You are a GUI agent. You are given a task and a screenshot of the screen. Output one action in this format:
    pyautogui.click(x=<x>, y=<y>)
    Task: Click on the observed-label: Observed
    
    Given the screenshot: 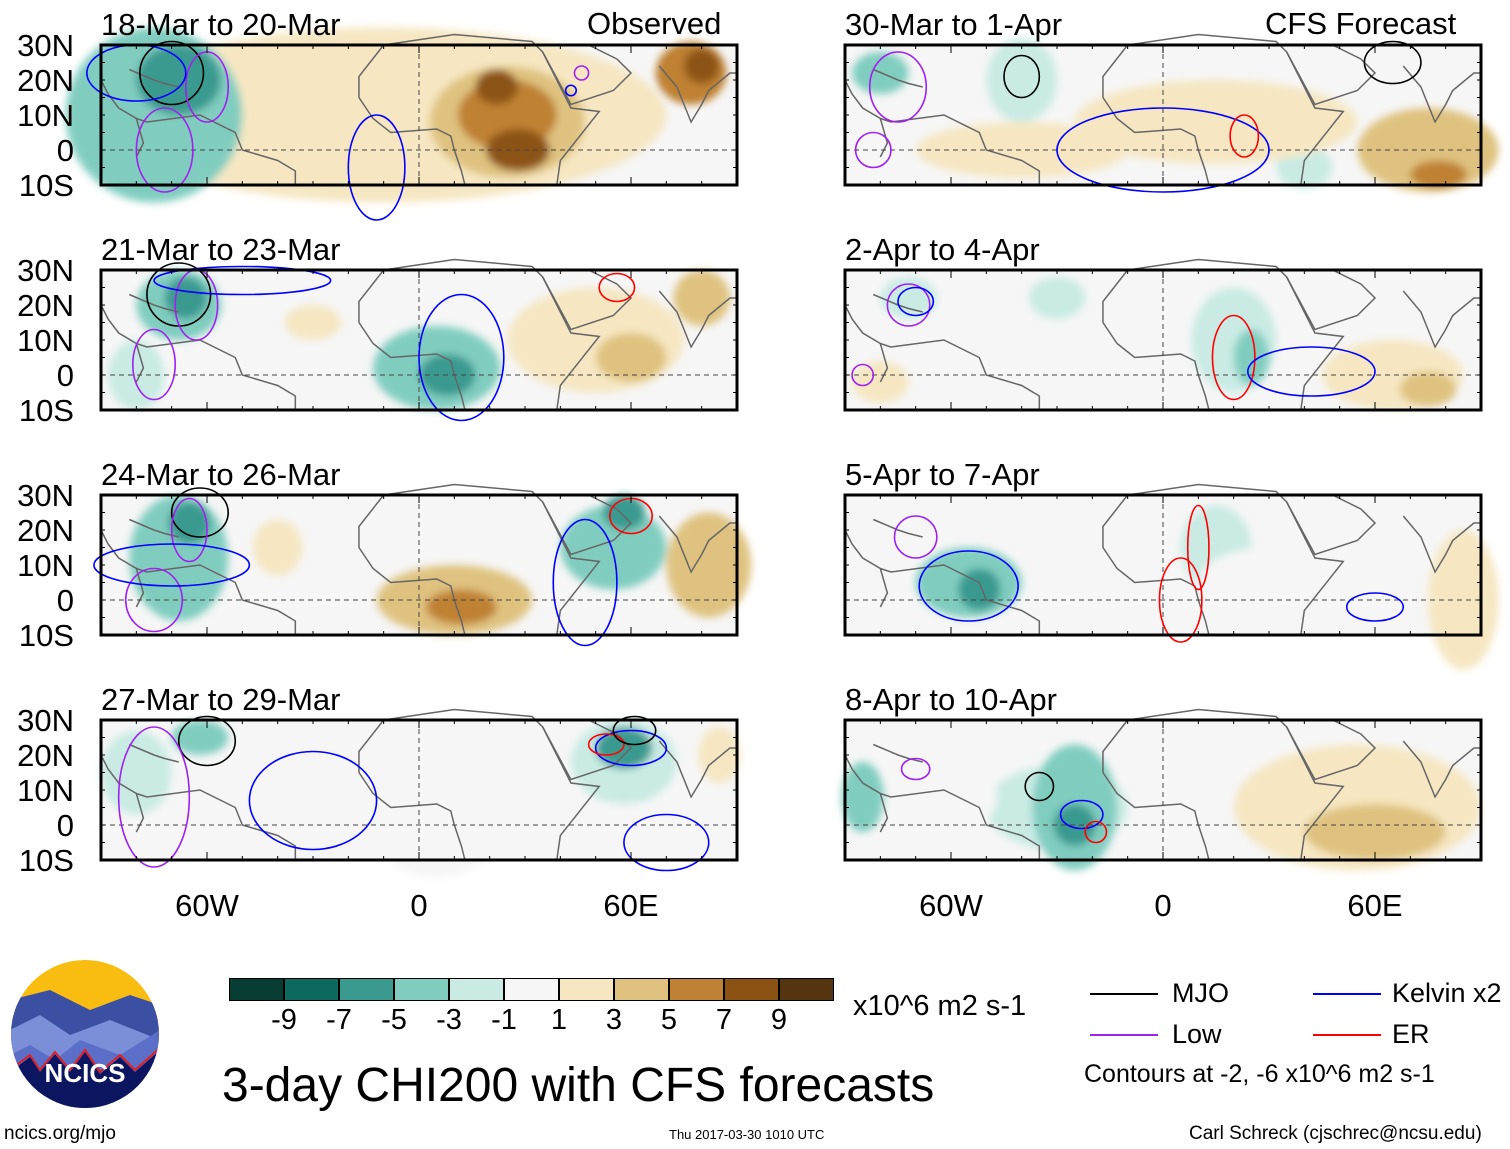 What is the action you would take?
    pyautogui.click(x=654, y=23)
    